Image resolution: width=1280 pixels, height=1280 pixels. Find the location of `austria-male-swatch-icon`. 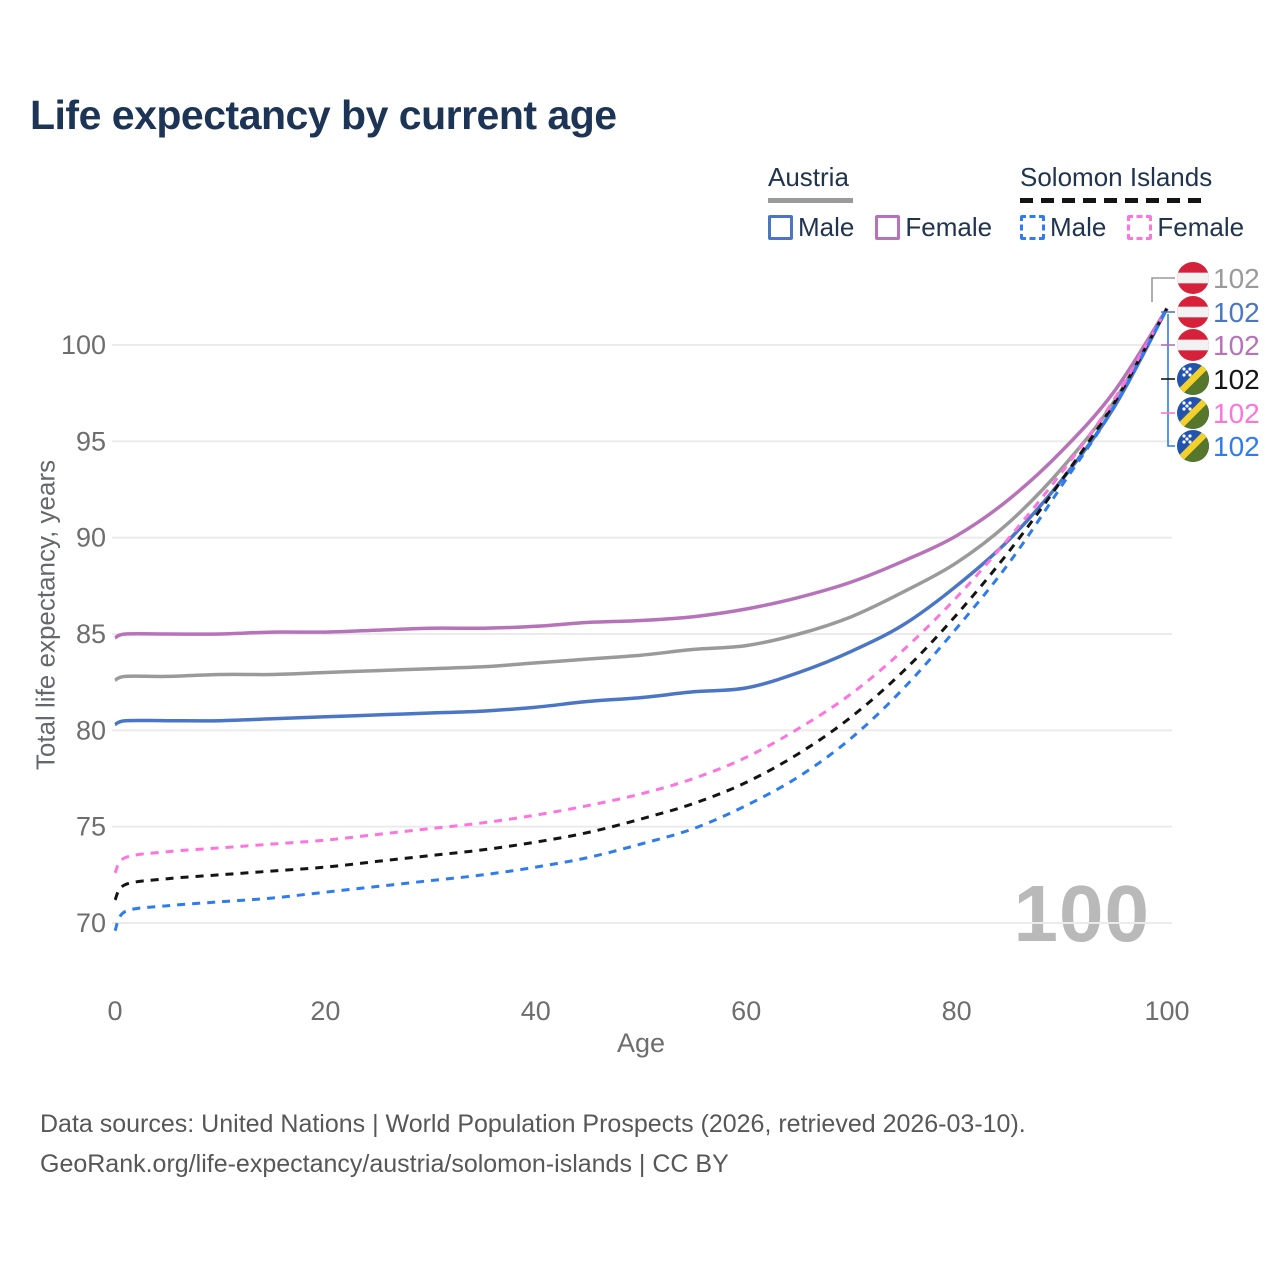

austria-male-swatch-icon is located at coordinates (780, 227).